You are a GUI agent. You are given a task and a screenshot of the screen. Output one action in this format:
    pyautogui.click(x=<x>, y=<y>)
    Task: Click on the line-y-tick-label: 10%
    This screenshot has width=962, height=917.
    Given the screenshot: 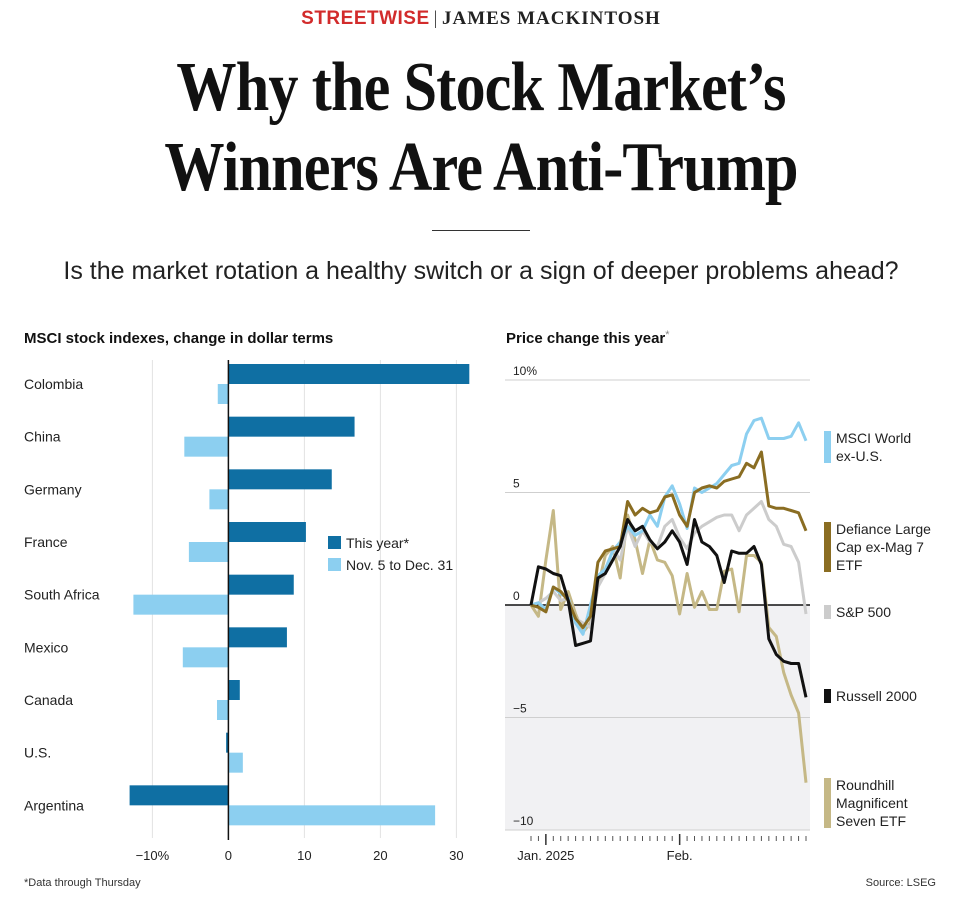 What is the action you would take?
    pyautogui.click(x=525, y=371)
    